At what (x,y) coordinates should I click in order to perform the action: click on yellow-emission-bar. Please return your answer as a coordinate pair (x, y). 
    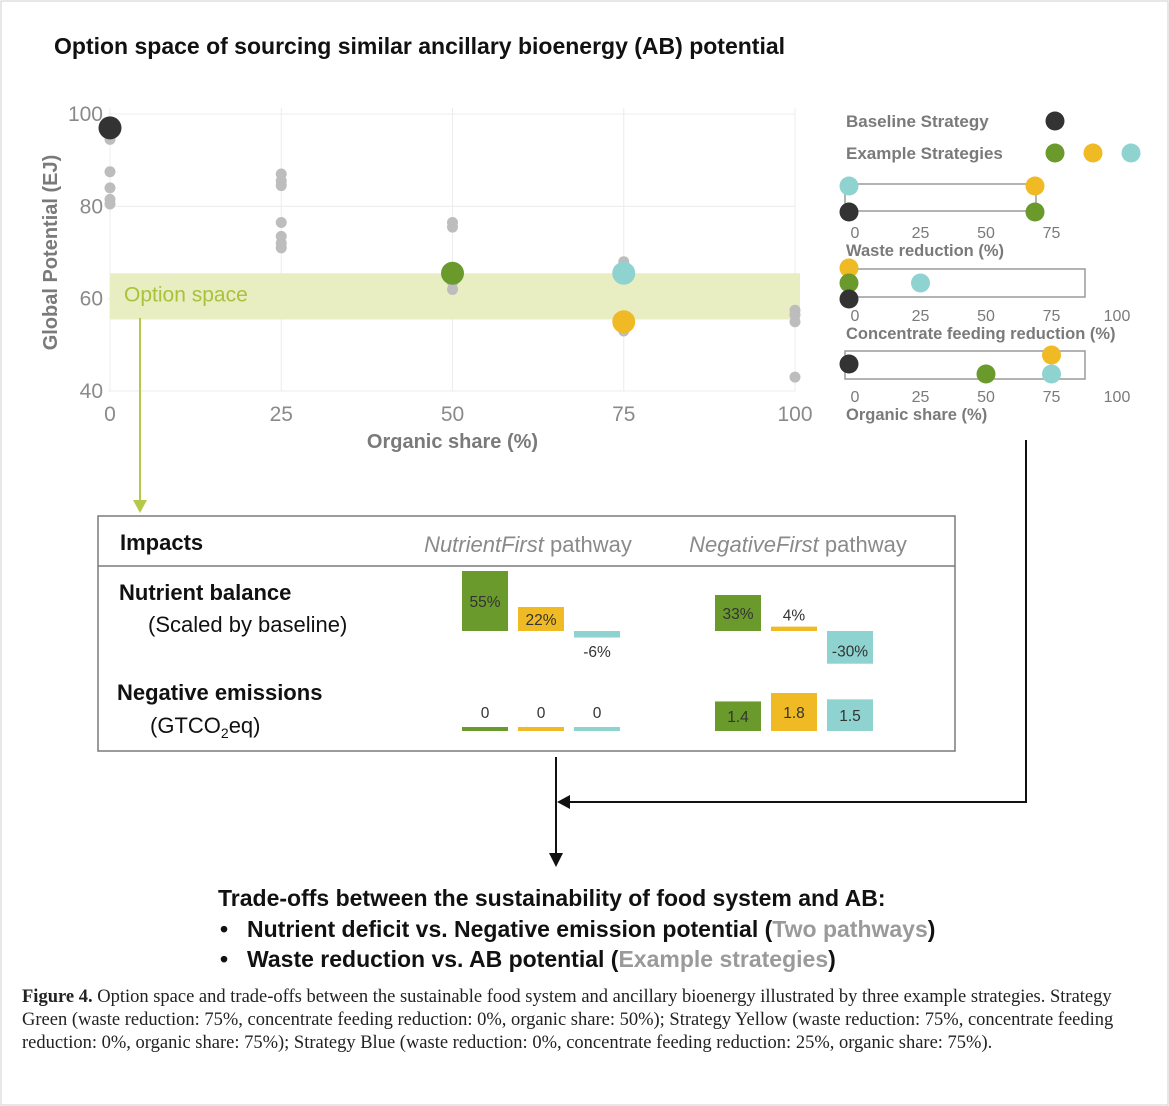
    Looking at the image, I should click on (541, 729).